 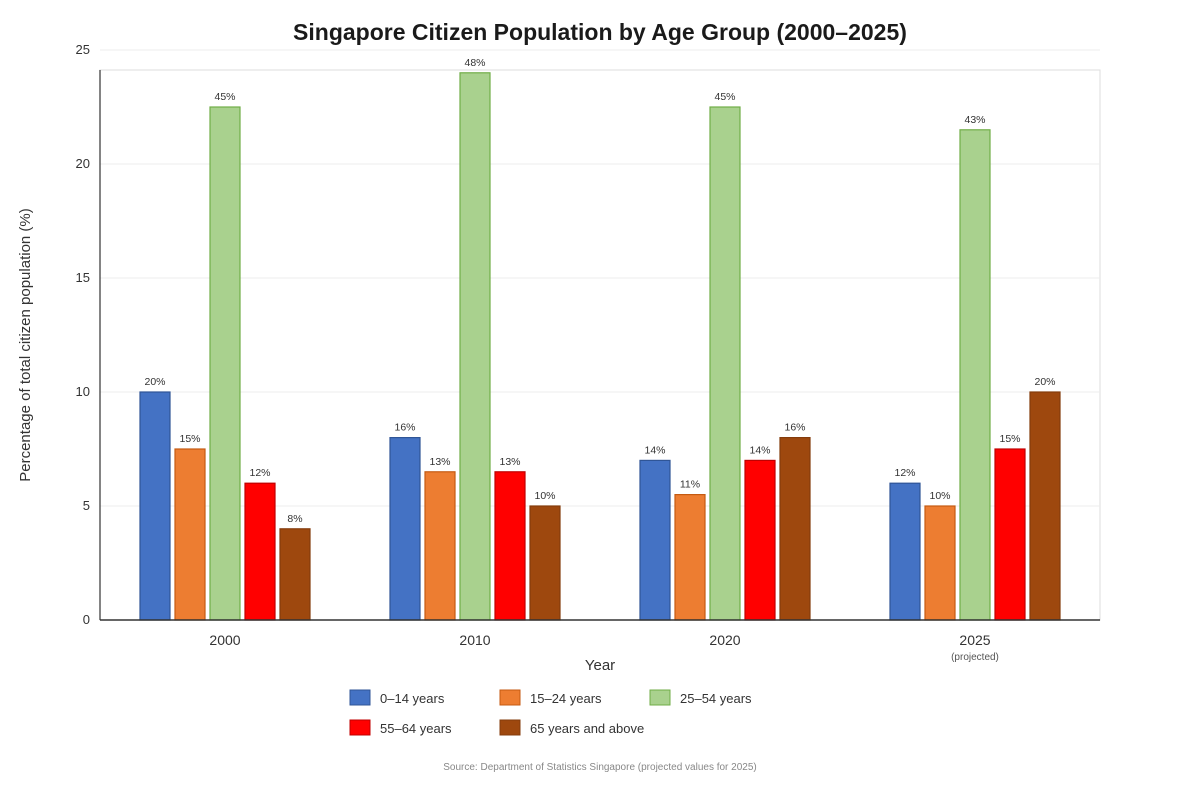 I want to click on x-axis-label: Year, so click(x=600, y=665).